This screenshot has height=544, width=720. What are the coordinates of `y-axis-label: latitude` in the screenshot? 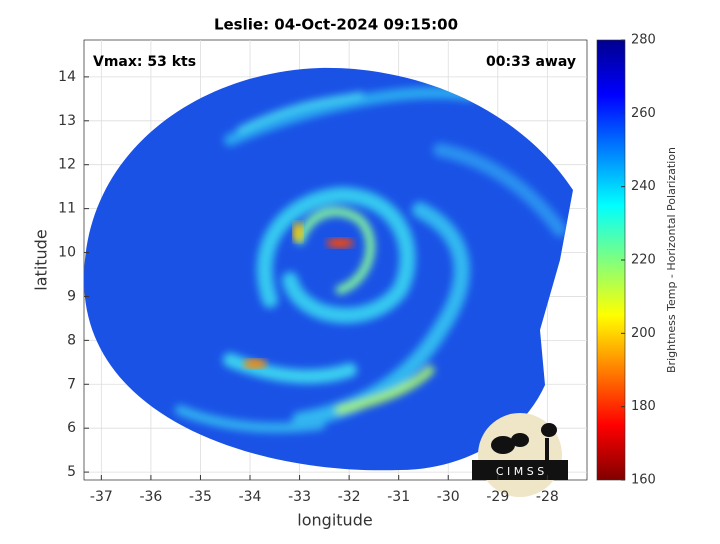 It's located at (41, 259).